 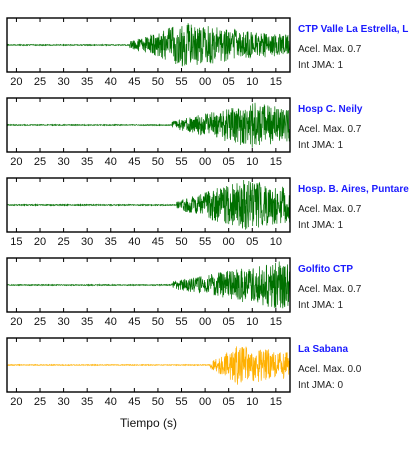 What do you see at coordinates (320, 385) in the screenshot?
I see `jma-intensity-label: Int JMA: 0` at bounding box center [320, 385].